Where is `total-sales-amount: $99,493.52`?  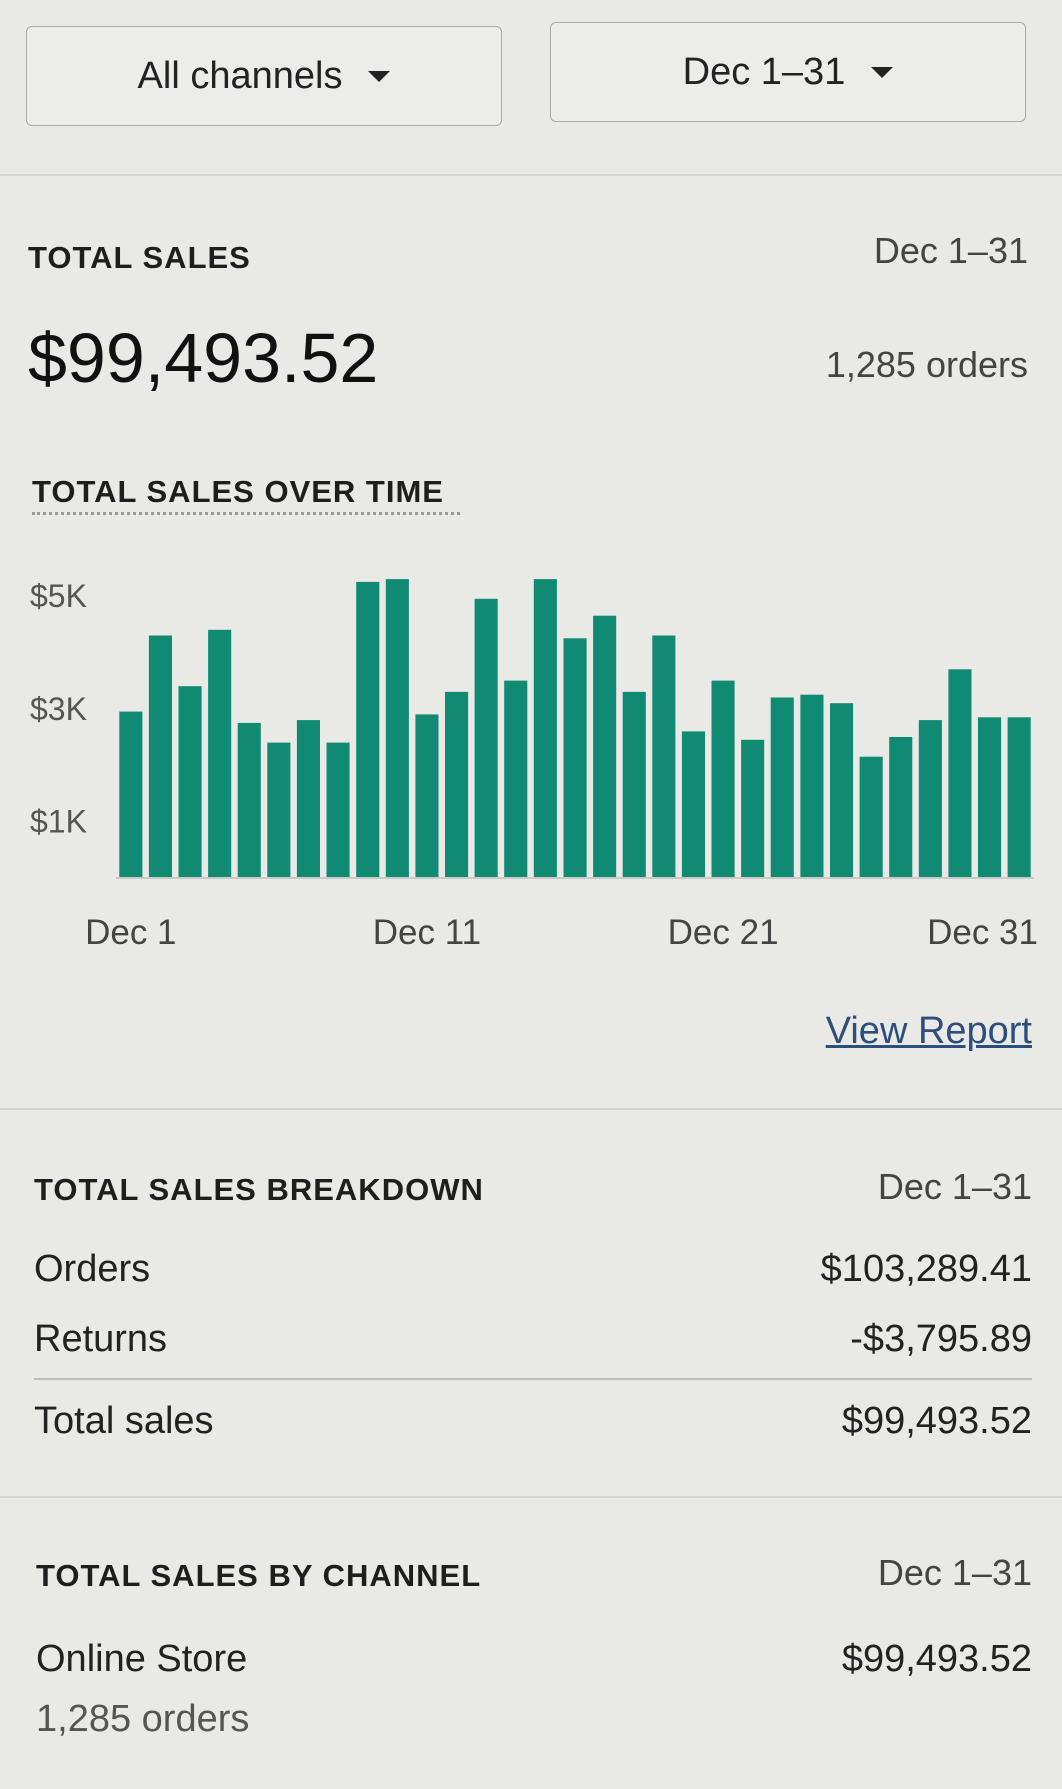 total-sales-amount: $99,493.52 is located at coordinates (203, 358).